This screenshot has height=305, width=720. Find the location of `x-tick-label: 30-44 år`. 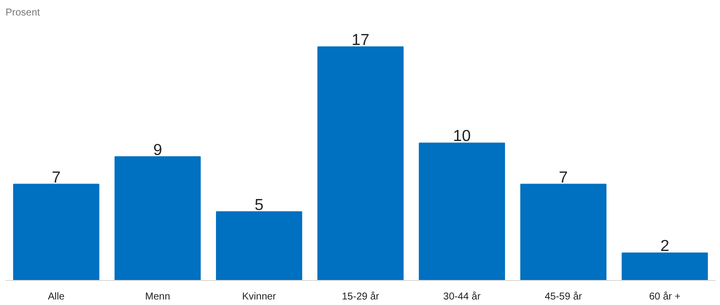

x-tick-label: 30-44 år is located at coordinates (462, 296).